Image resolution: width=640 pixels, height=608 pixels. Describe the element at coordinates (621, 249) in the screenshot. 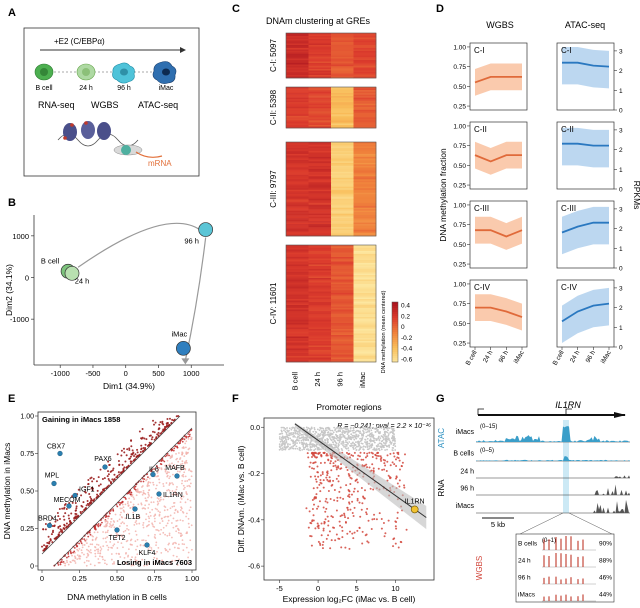

I see `y-tick-label: 1` at that location.